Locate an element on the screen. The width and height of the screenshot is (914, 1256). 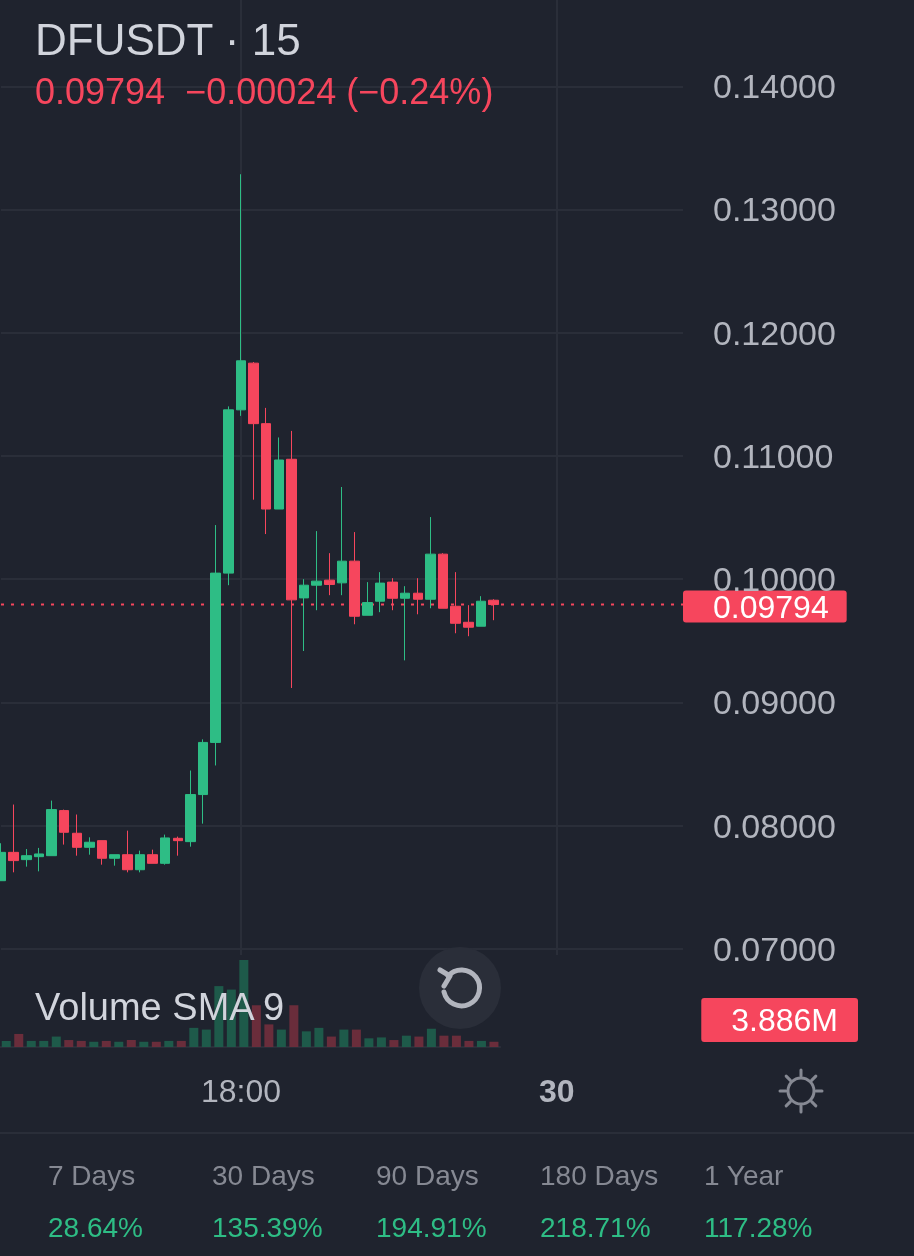
category-label: 7 Days is located at coordinates (92, 1176).